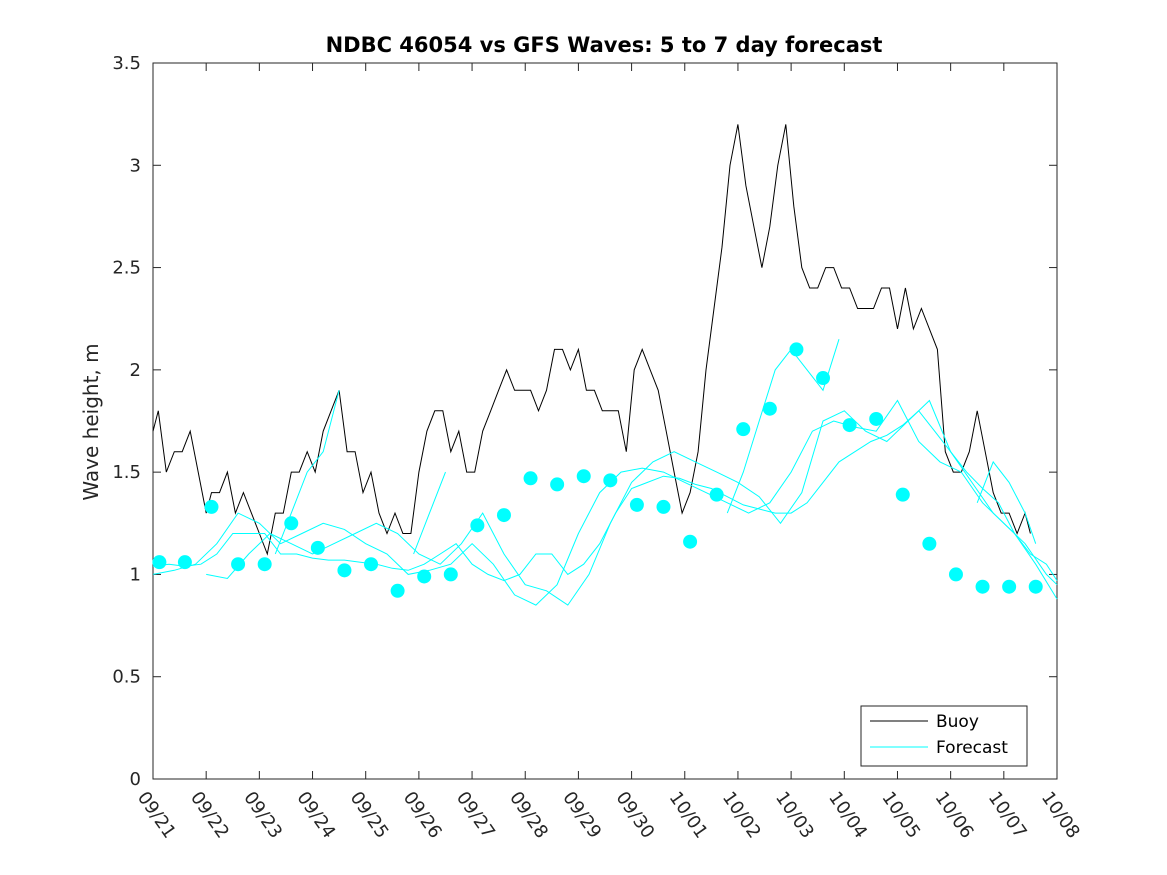 Image resolution: width=1167 pixels, height=875 pixels. I want to click on legend: Buoy Forecast, so click(944, 736).